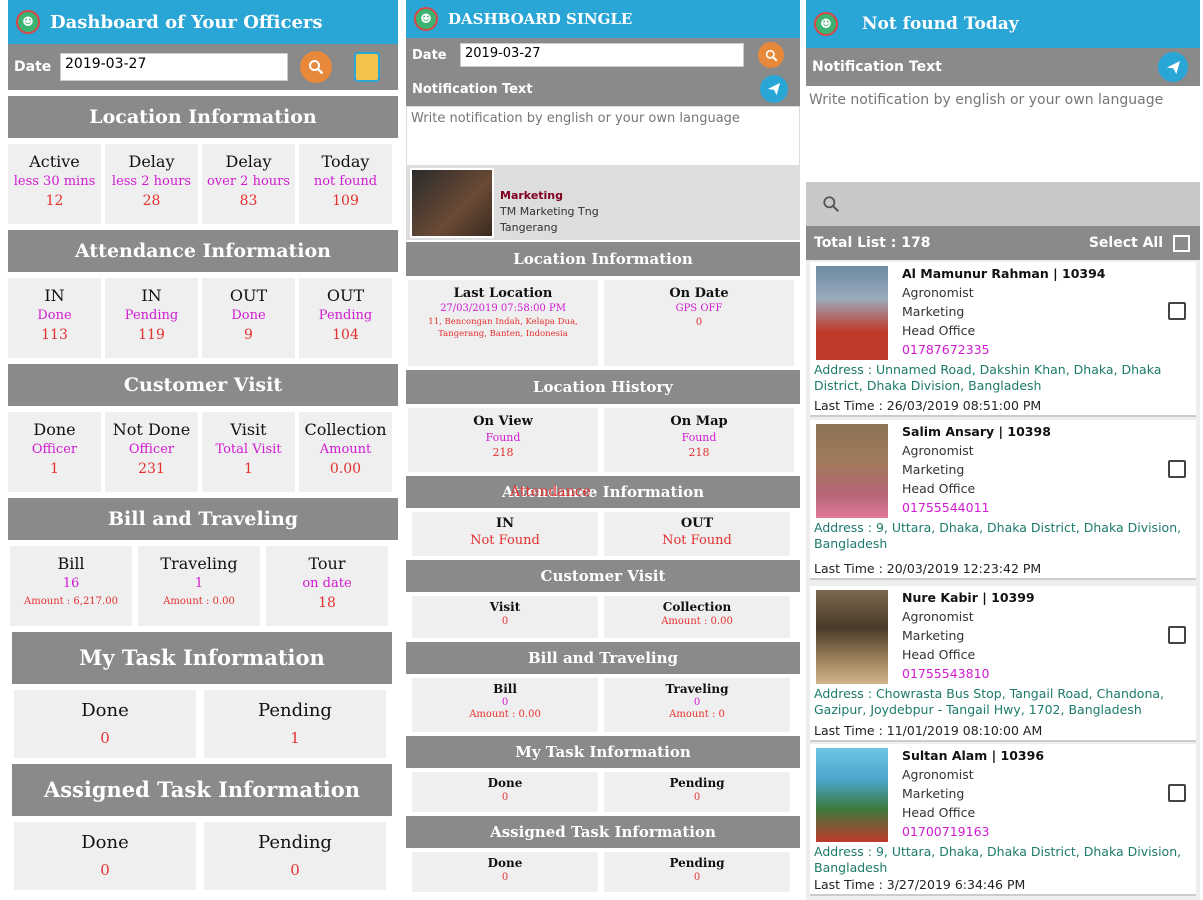 The image size is (1203, 900). I want to click on tour-cell: Tour on date 18, so click(327, 586).